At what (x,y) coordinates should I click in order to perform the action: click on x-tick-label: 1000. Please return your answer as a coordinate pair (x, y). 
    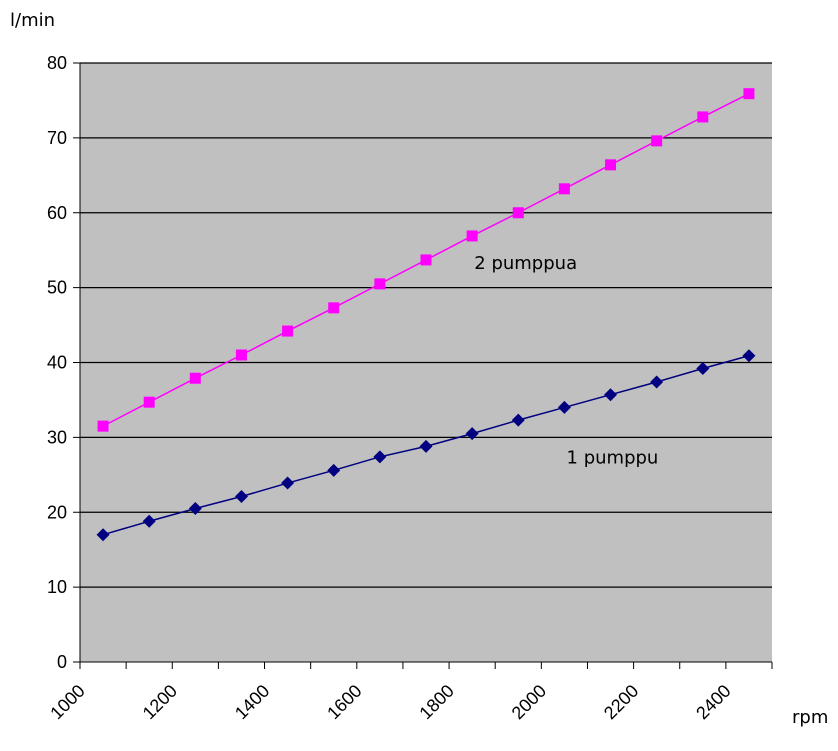
    Looking at the image, I should click on (67, 702).